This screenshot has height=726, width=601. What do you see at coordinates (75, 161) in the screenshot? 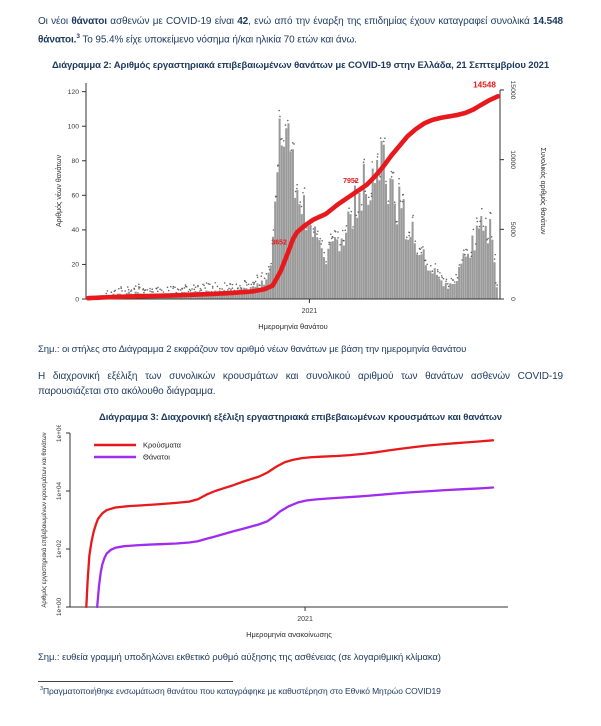
I see `left-axis-tick-label: 80` at bounding box center [75, 161].